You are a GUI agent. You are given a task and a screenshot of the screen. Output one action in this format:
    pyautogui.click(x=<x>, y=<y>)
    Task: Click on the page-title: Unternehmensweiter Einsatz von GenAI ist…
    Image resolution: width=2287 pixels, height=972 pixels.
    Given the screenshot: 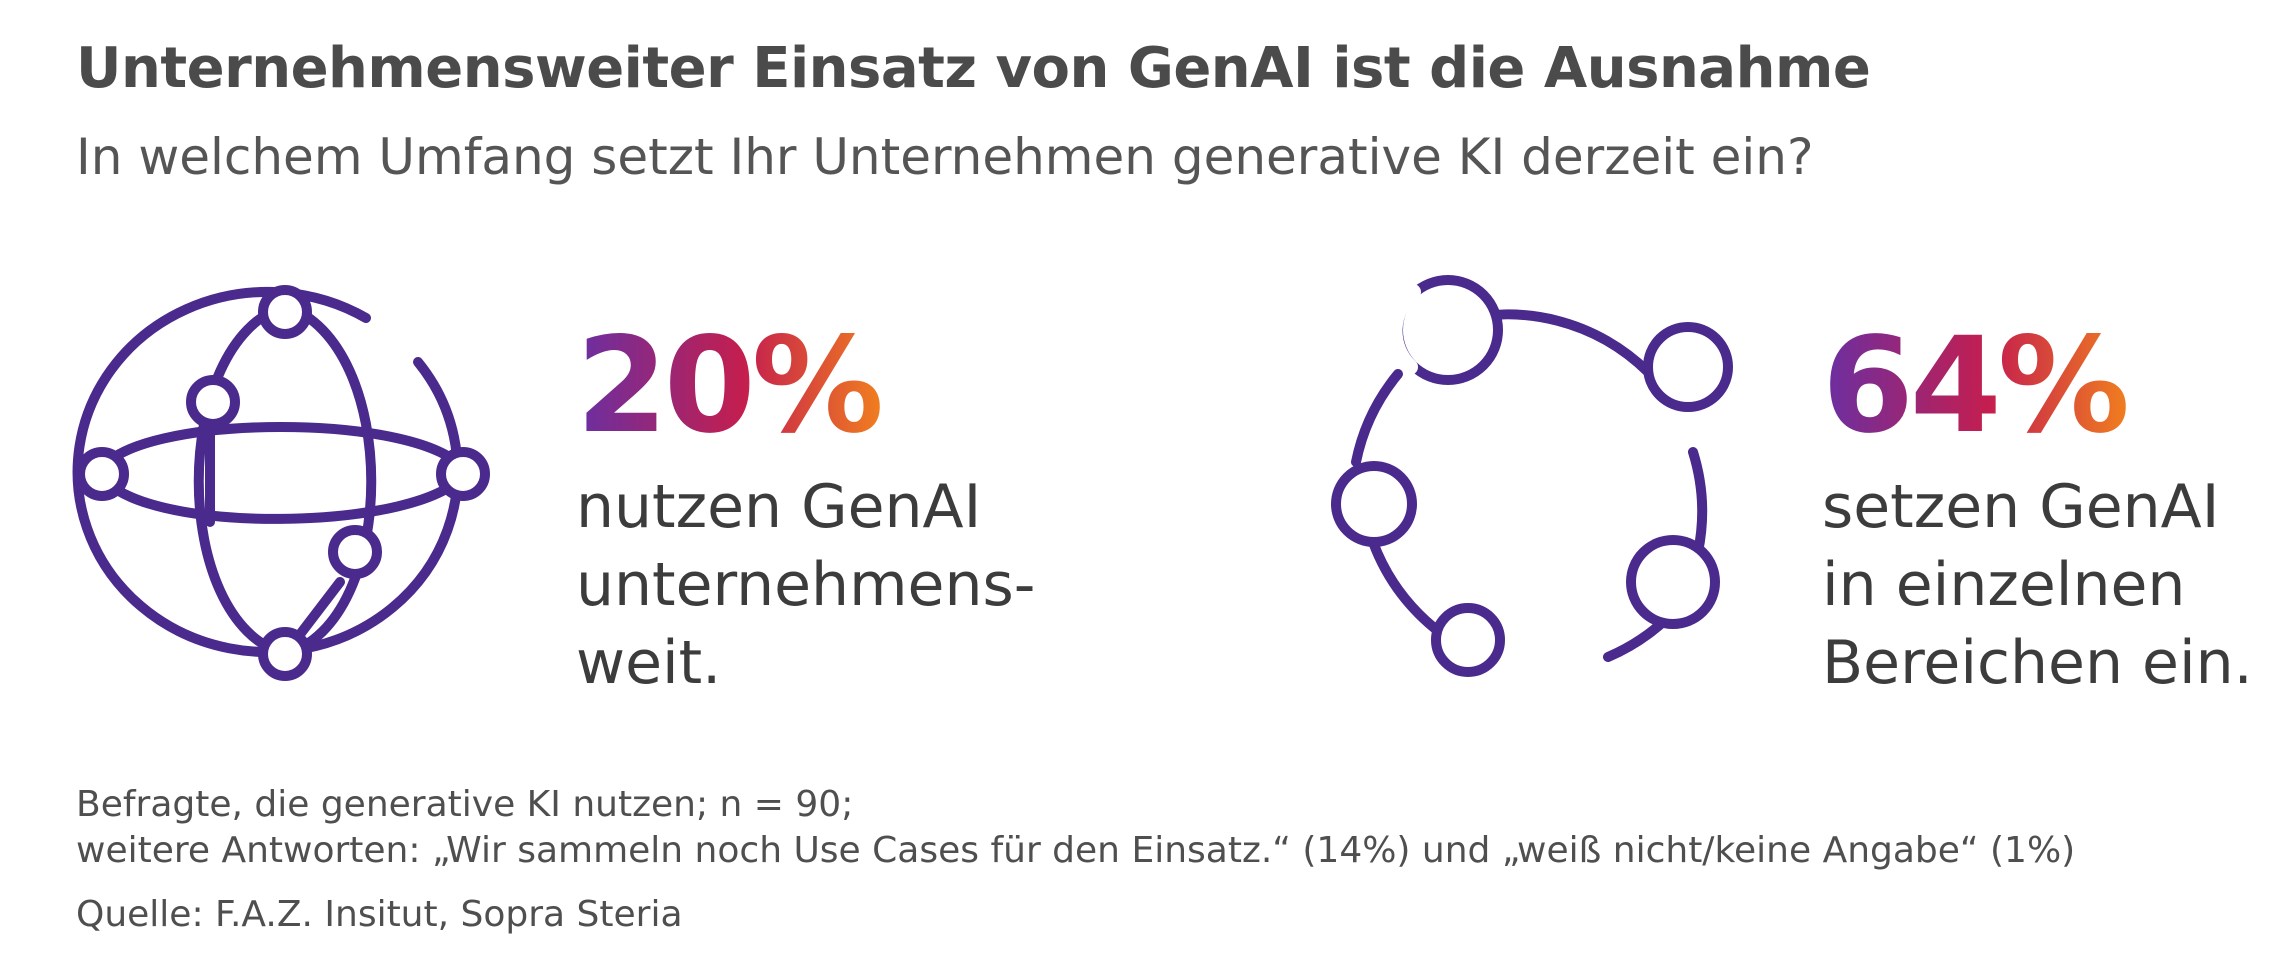 What is the action you would take?
    pyautogui.click(x=973, y=68)
    